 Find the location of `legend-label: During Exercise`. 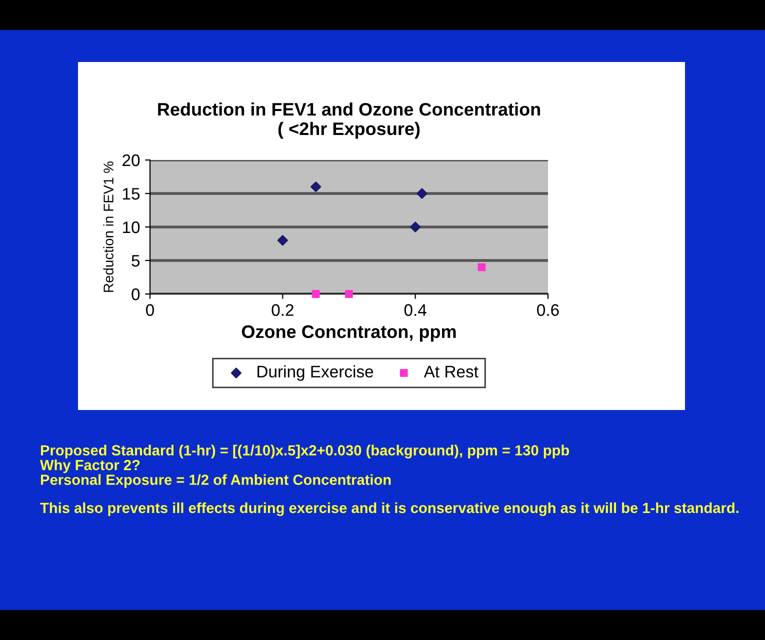

legend-label: During Exercise is located at coordinates (316, 373).